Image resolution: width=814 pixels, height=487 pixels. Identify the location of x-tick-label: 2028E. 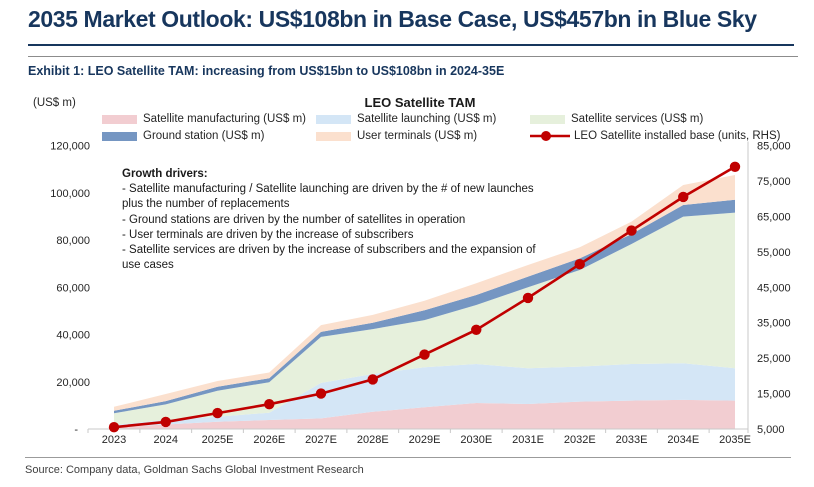
(373, 440).